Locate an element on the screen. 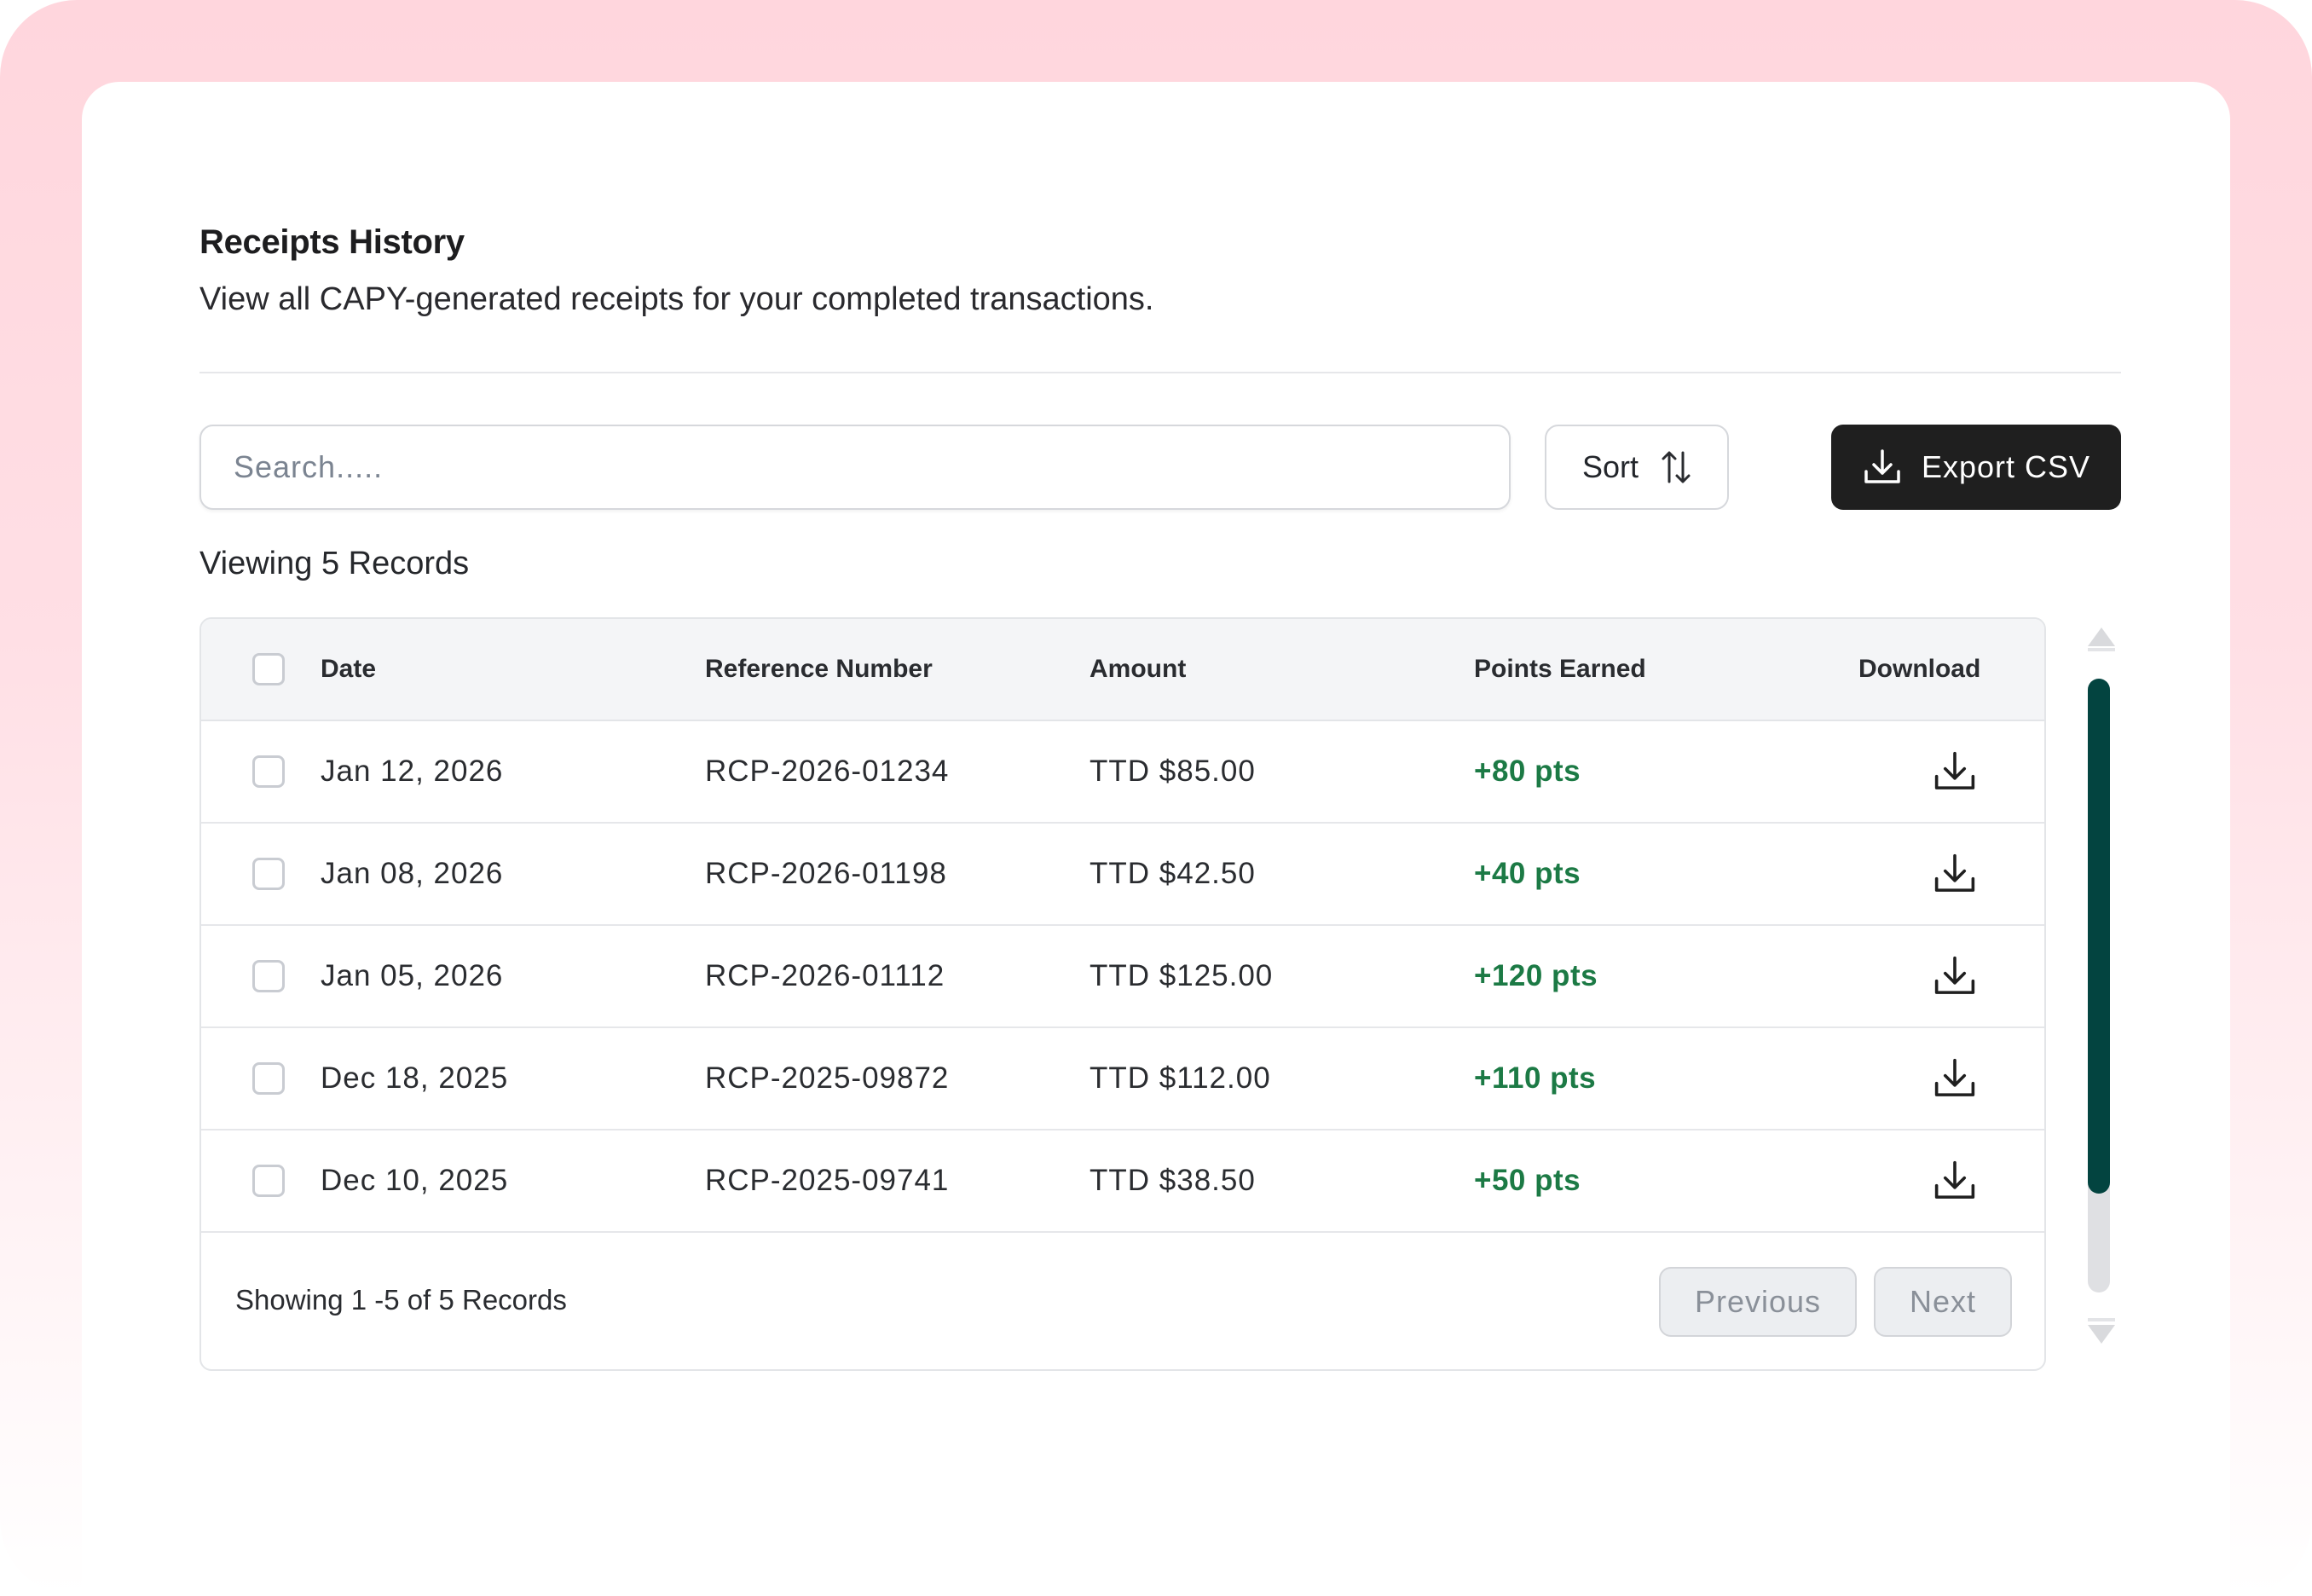  row-reference: RCP-2026-01234 is located at coordinates (827, 771).